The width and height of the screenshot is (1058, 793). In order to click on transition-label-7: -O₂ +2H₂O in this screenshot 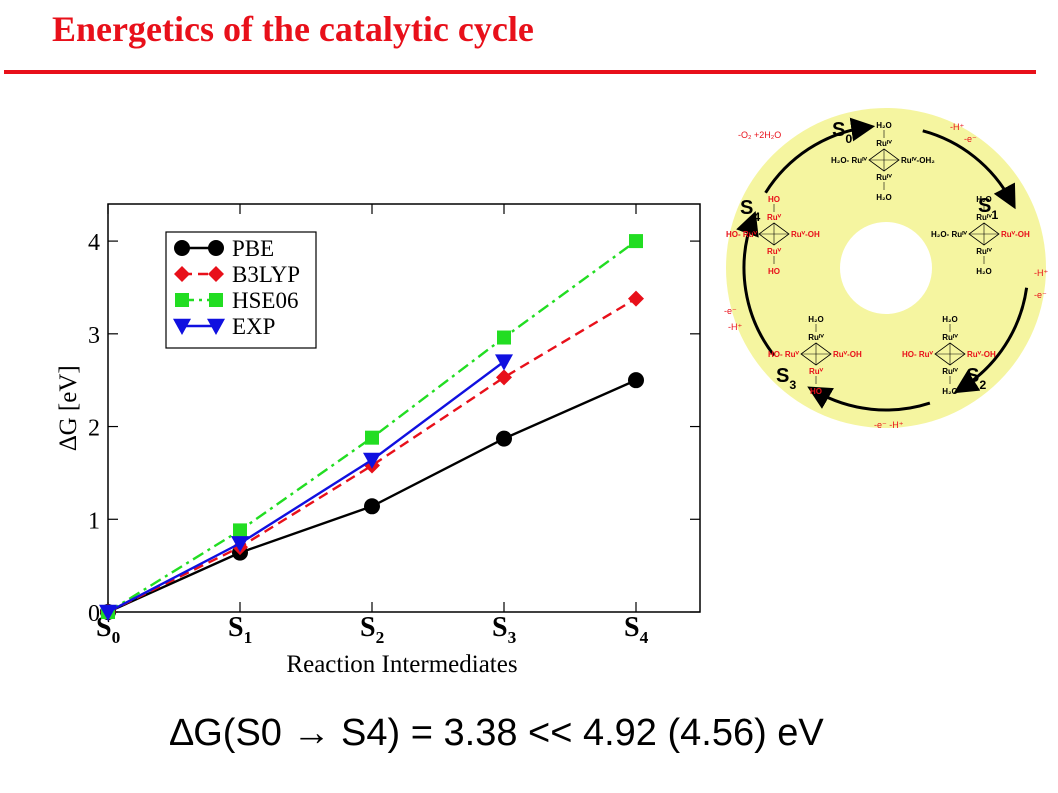, I will do `click(759, 135)`.